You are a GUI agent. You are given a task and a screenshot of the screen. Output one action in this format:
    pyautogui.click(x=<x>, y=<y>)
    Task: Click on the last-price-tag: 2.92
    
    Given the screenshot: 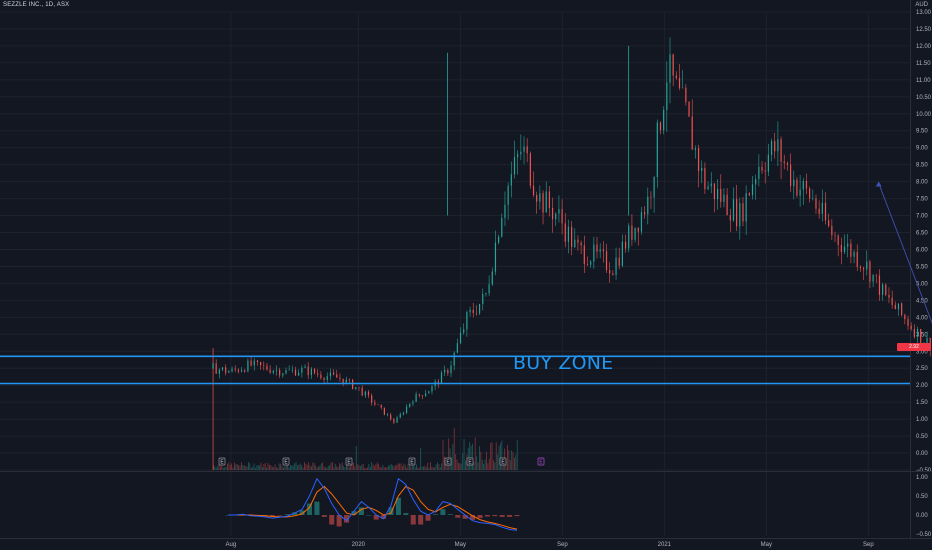 What is the action you would take?
    pyautogui.click(x=914, y=347)
    